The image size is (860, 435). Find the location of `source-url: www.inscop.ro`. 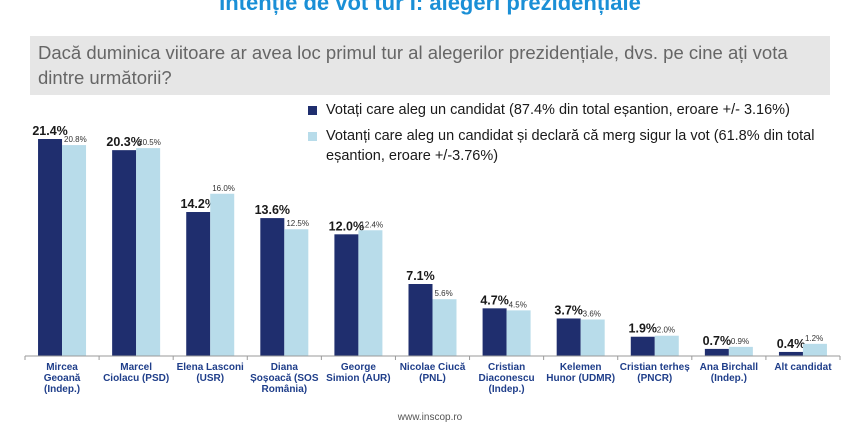

source-url: www.inscop.ro is located at coordinates (430, 417).